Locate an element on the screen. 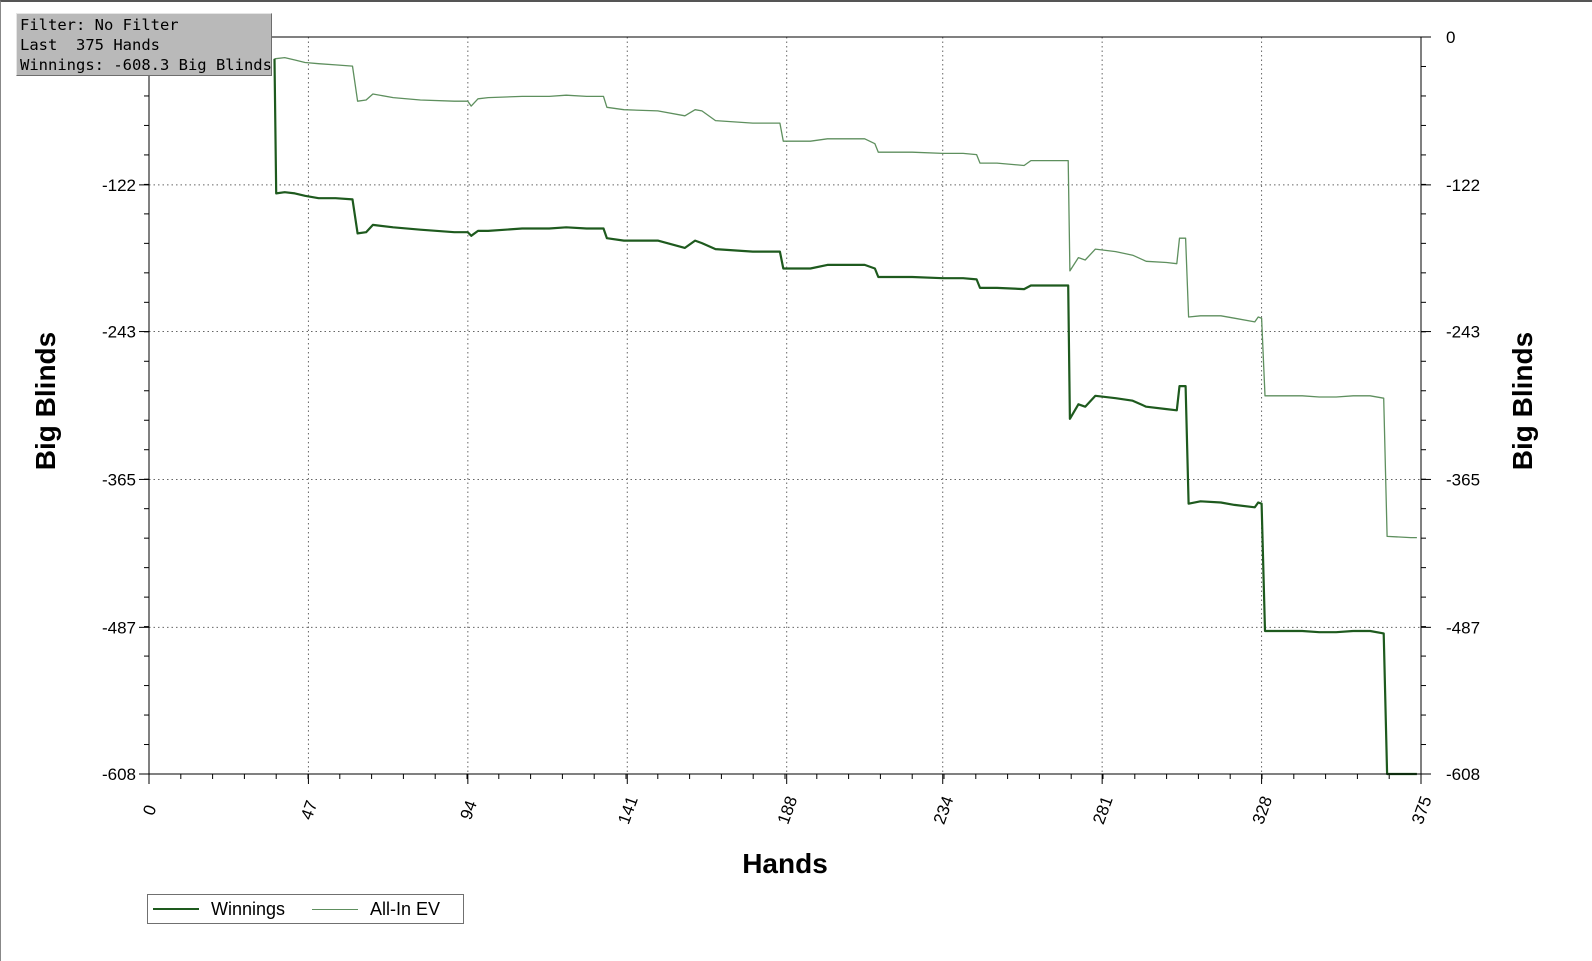 The height and width of the screenshot is (961, 1592). filter-text: Filter: No Filter is located at coordinates (99, 25).